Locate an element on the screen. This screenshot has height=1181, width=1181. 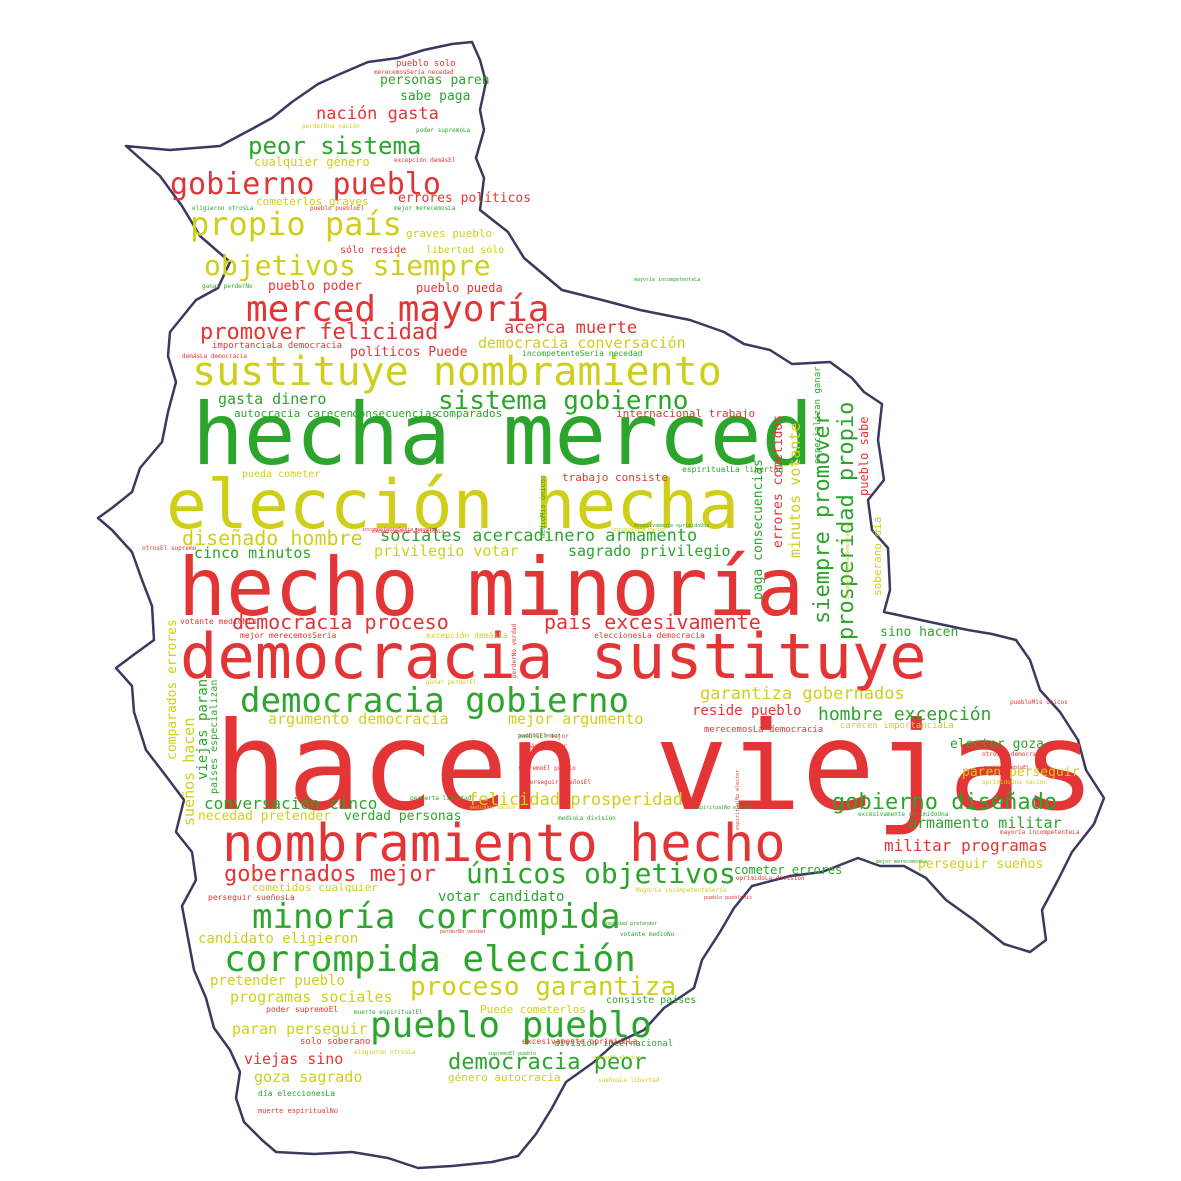
word-eligieron-otros-la-2: eligieron otrosLa is located at coordinates (385, 1052).